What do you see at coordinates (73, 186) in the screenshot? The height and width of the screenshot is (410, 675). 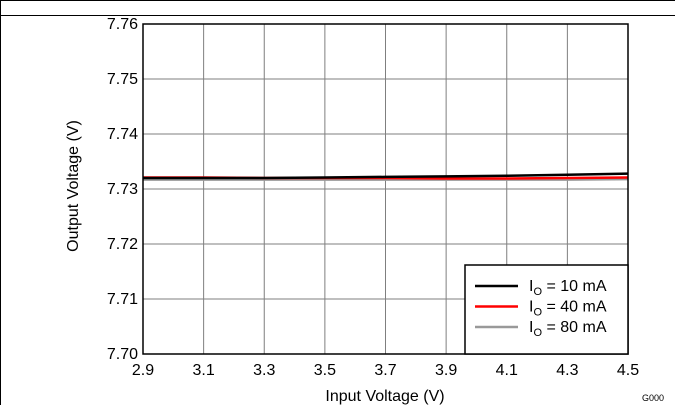 I see `y-axis-label: Output Voltage (V)` at bounding box center [73, 186].